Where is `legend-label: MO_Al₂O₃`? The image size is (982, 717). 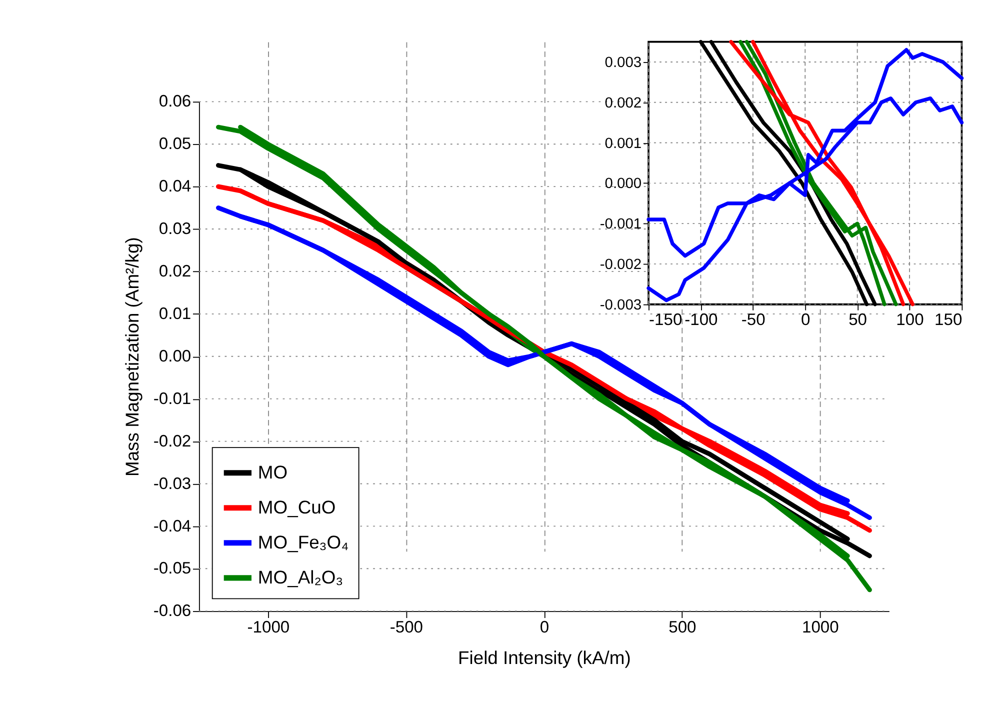 legend-label: MO_Al₂O₃ is located at coordinates (301, 577).